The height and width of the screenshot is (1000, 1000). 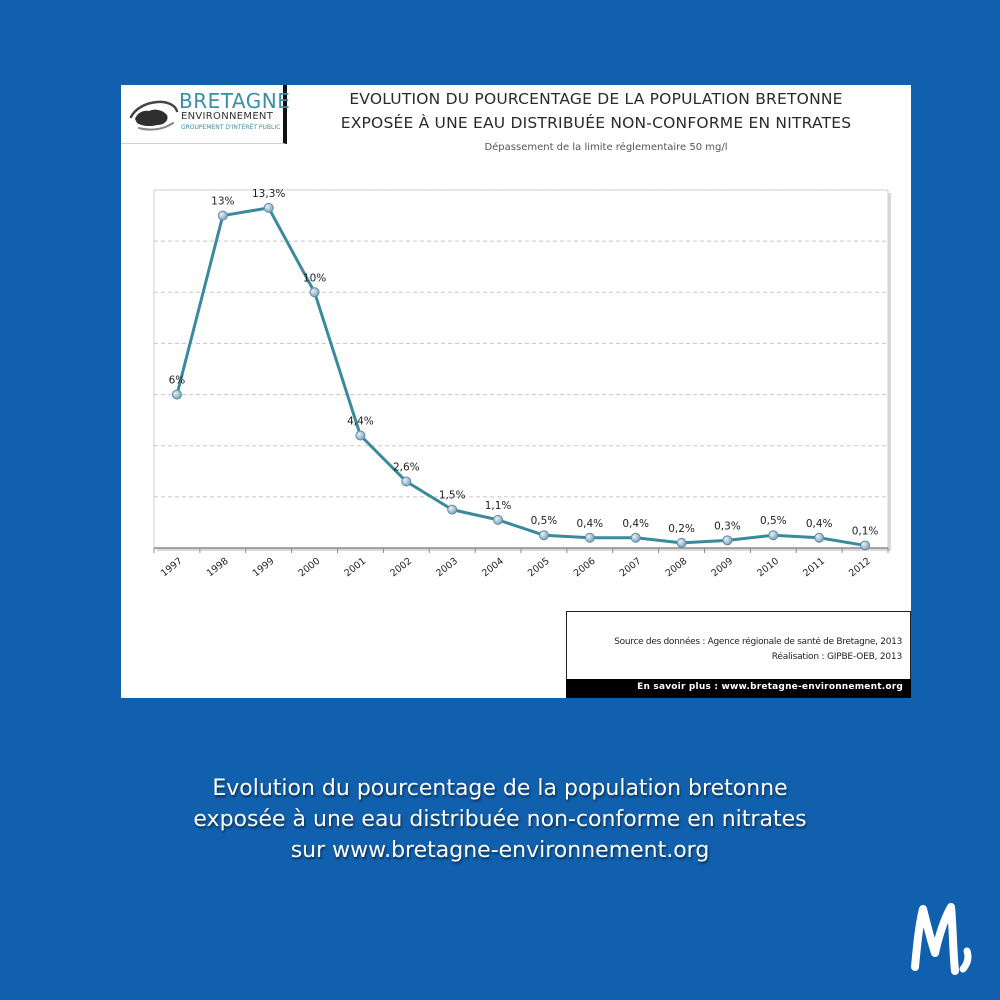 I want to click on x-tick-label: 1999, so click(x=264, y=568).